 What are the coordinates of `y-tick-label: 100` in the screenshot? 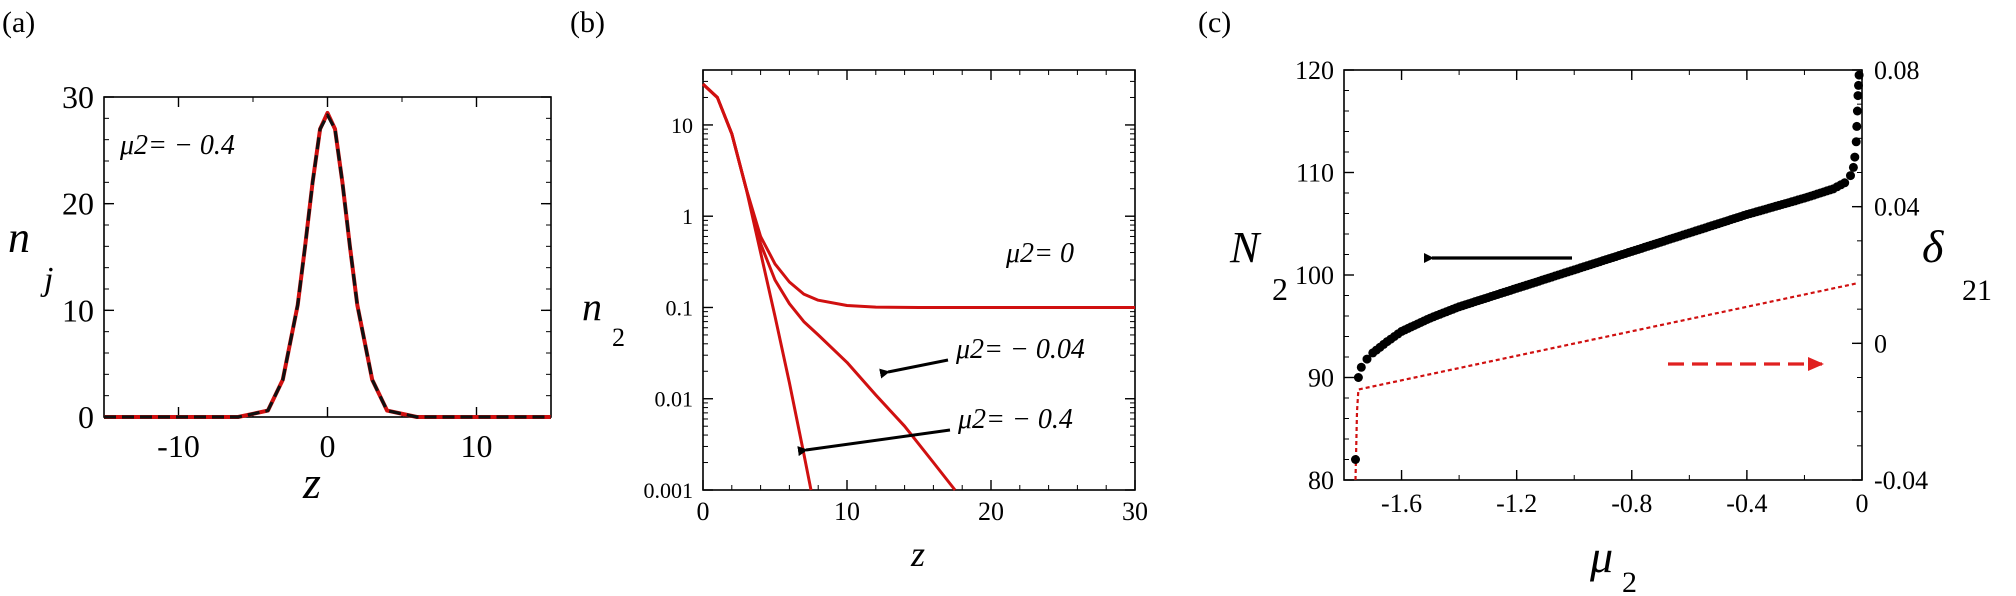 It's located at (1314, 275).